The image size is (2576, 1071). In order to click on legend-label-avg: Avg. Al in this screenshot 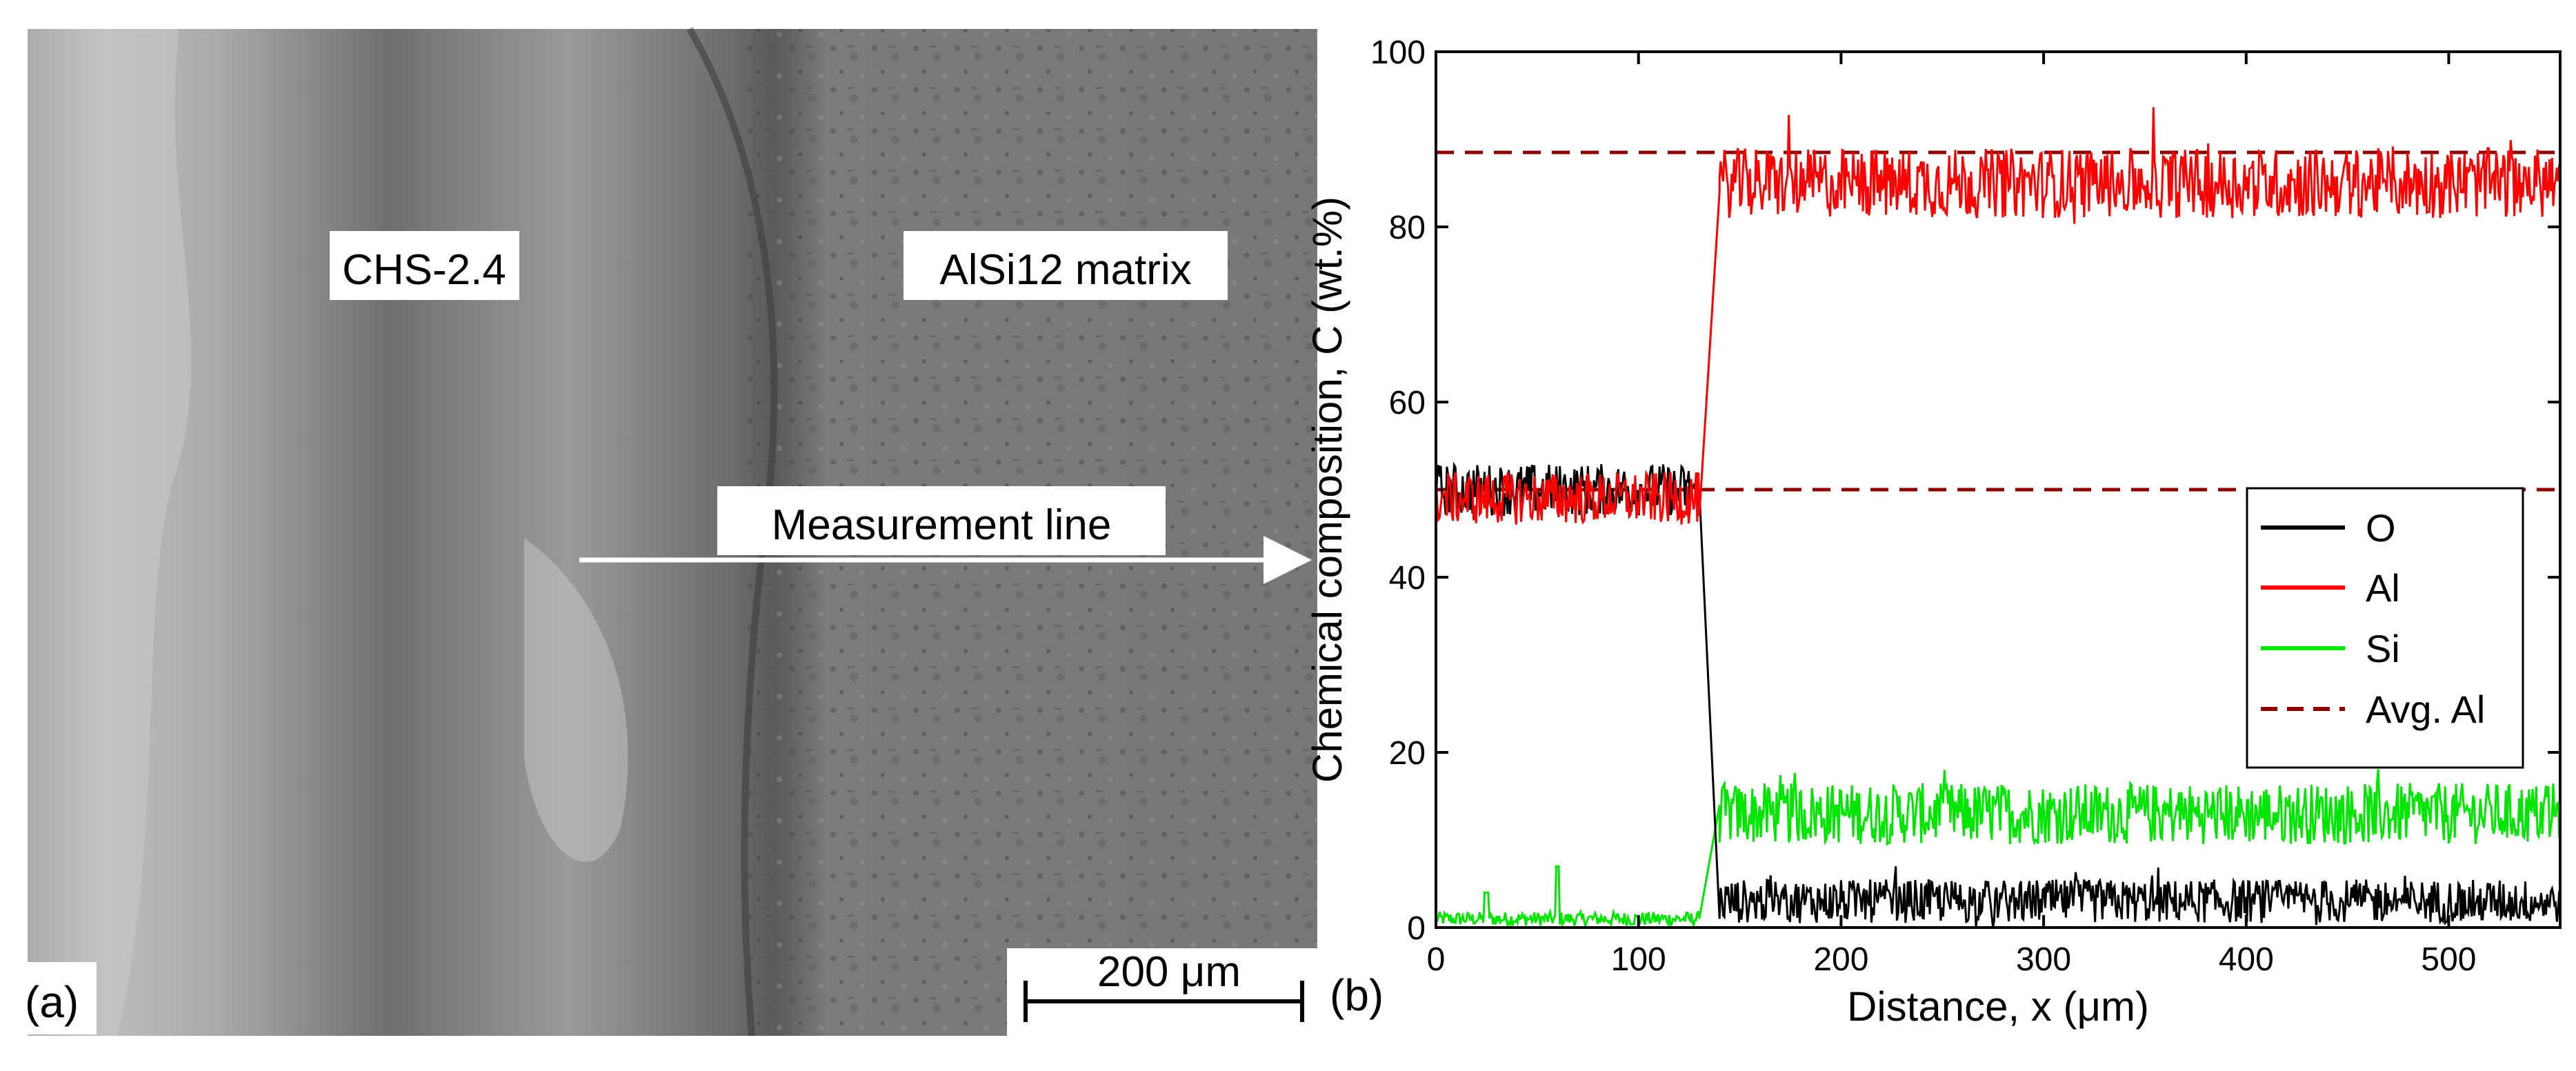, I will do `click(2425, 709)`.